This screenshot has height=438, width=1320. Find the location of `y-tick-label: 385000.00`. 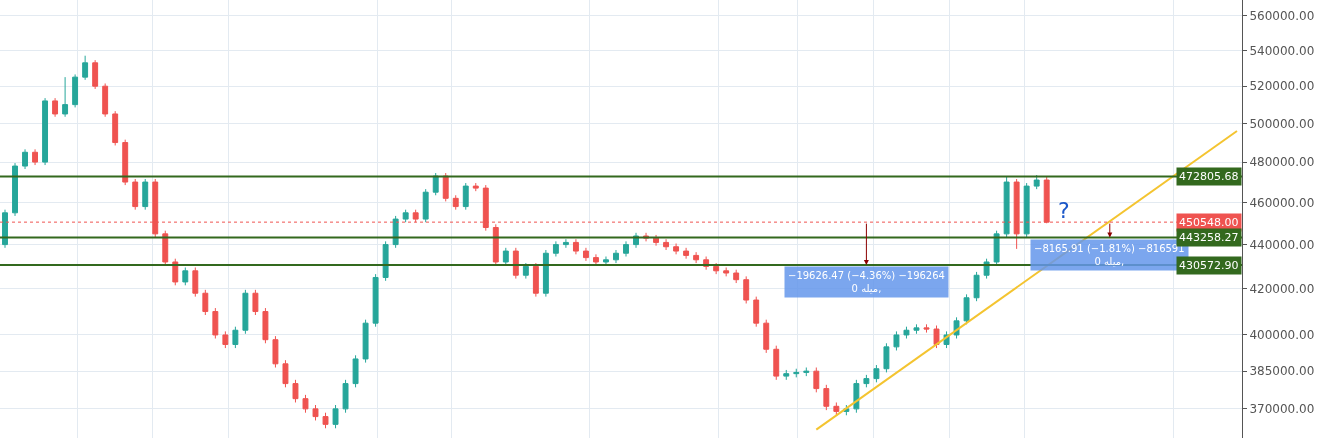

y-tick-label: 385000.00 is located at coordinates (1282, 371).